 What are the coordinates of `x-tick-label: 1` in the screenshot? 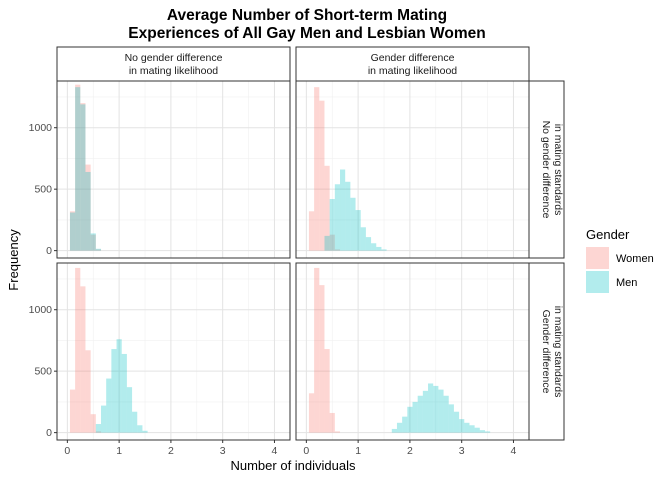 It's located at (358, 451).